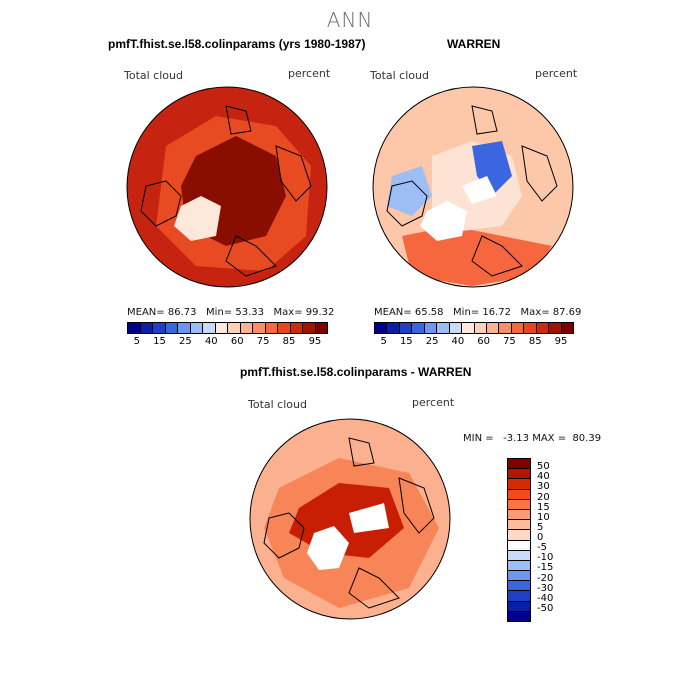  I want to click on diff-colorbar-tick-9: -10, so click(545, 558).